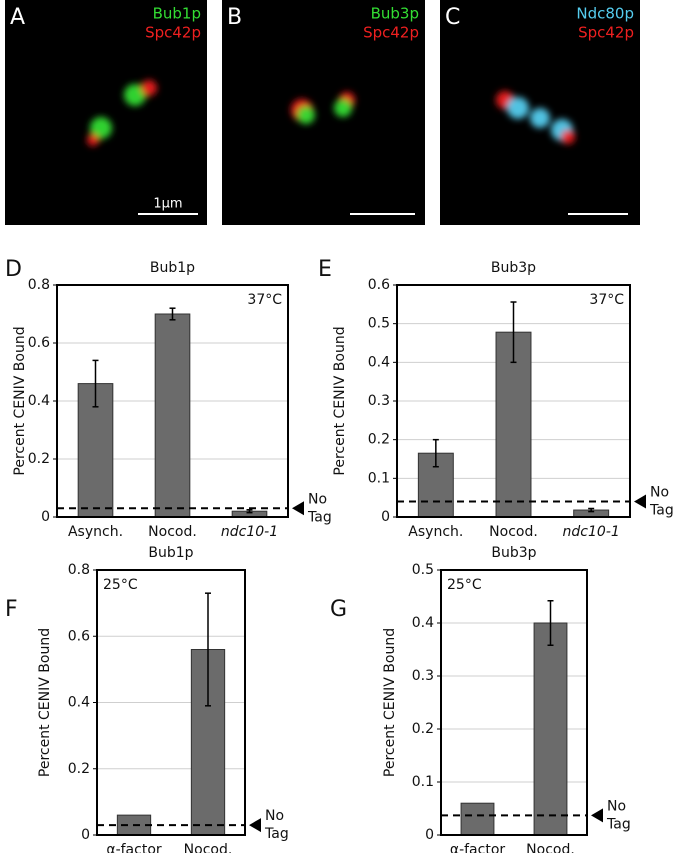 Image resolution: width=684 pixels, height=853 pixels. What do you see at coordinates (177, 14) in the screenshot?
I see `channel-label: Bub1p` at bounding box center [177, 14].